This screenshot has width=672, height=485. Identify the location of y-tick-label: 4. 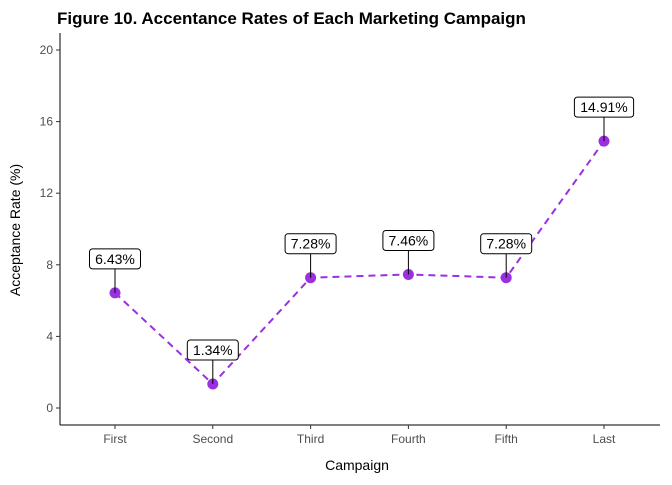
(49, 336).